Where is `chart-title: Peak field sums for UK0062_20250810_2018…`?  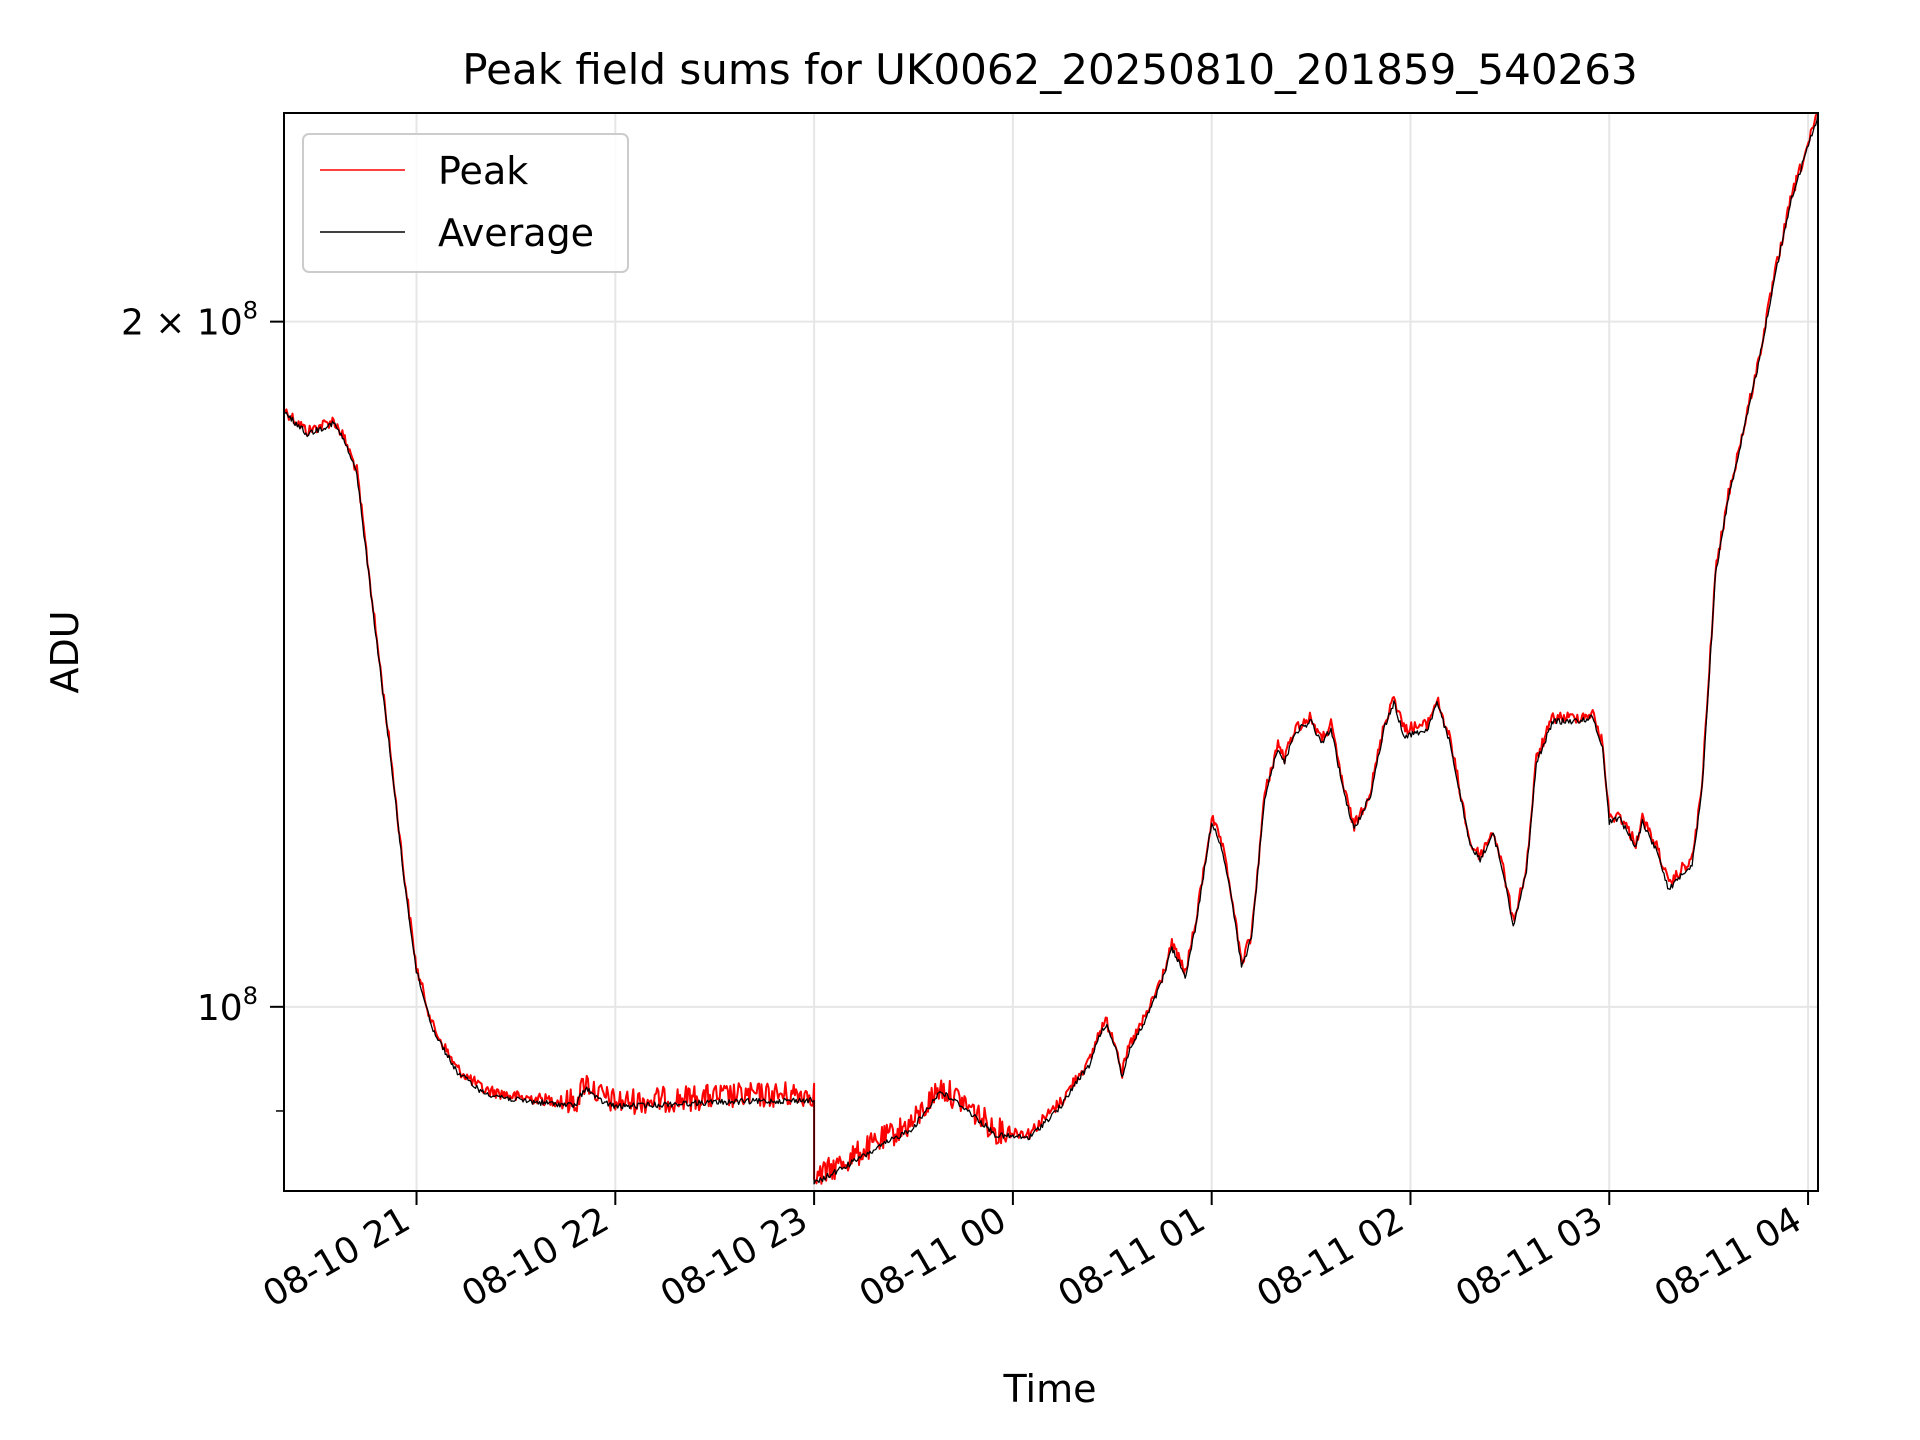 chart-title: Peak field sums for UK0062_20250810_2018… is located at coordinates (1049, 69).